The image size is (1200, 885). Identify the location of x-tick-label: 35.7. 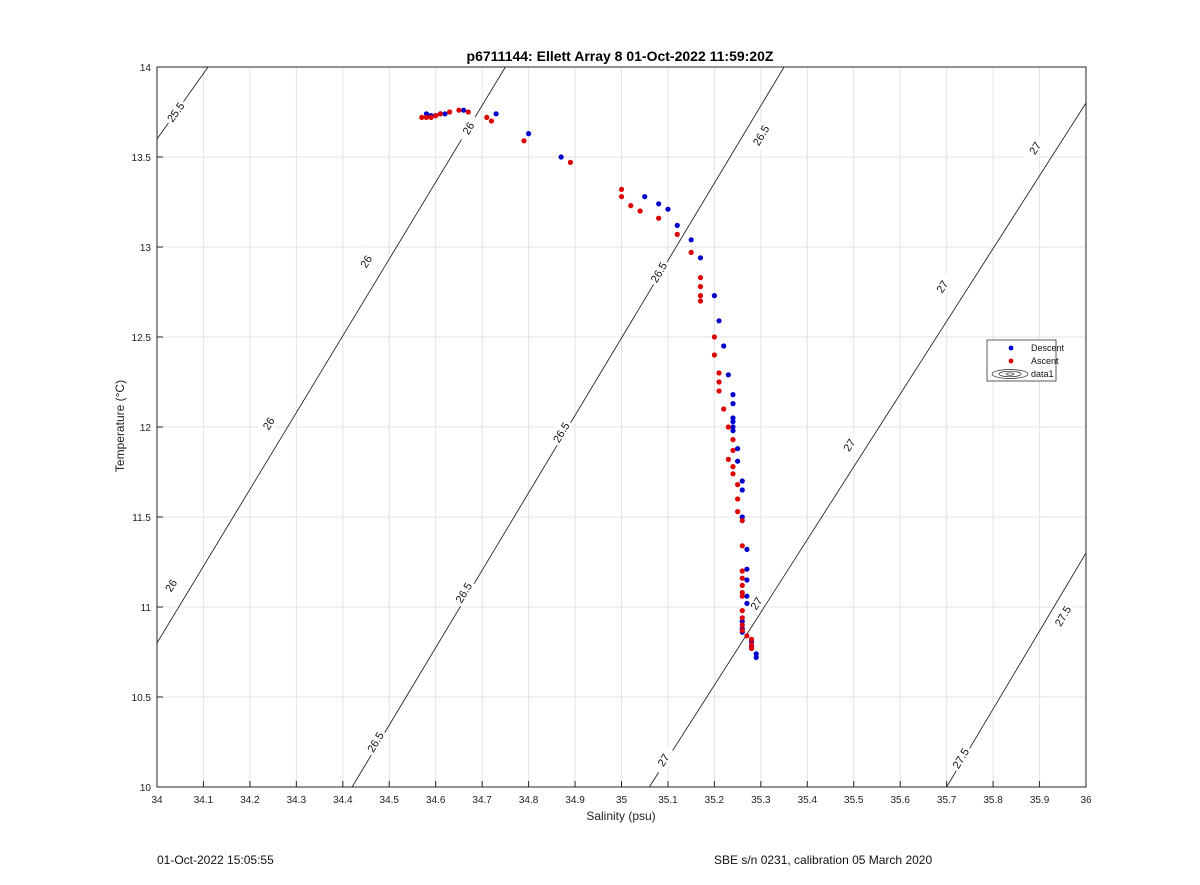
(947, 800).